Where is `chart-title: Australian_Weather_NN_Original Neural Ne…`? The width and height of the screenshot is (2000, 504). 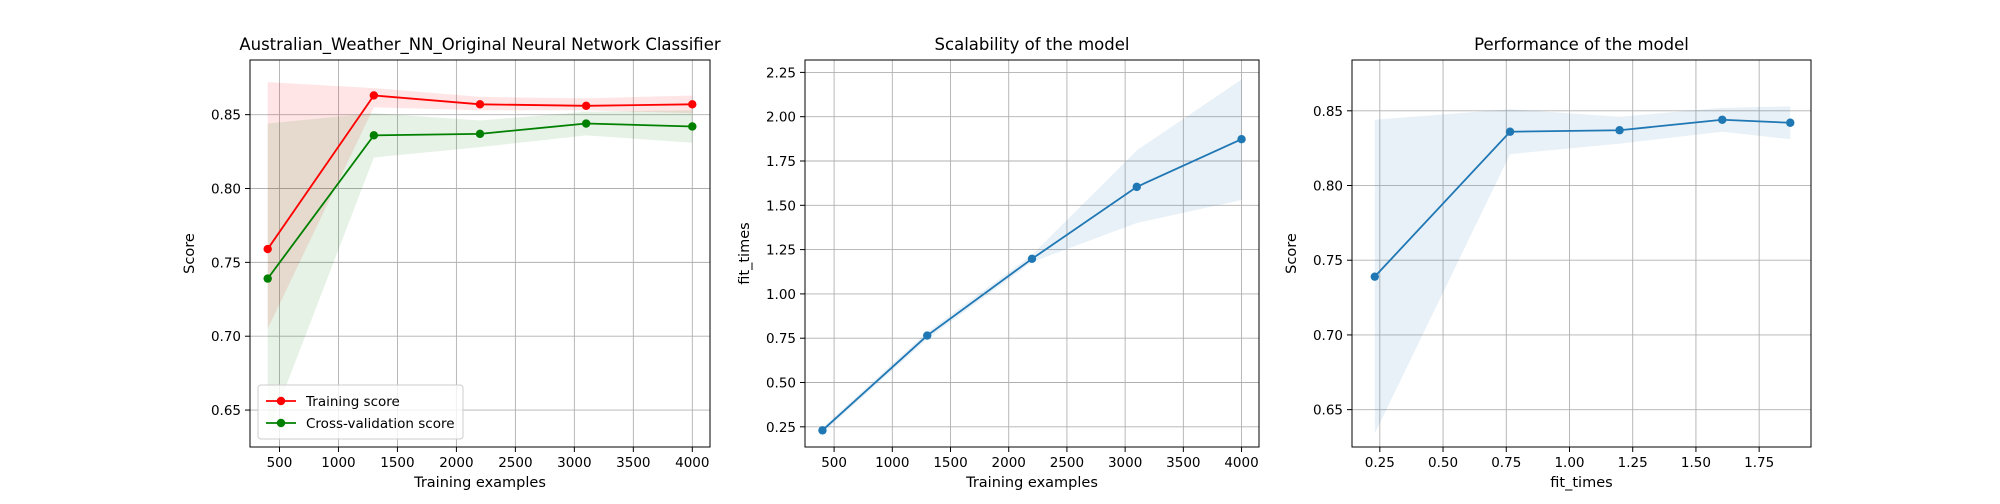 chart-title: Australian_Weather_NN_Original Neural Ne… is located at coordinates (480, 45).